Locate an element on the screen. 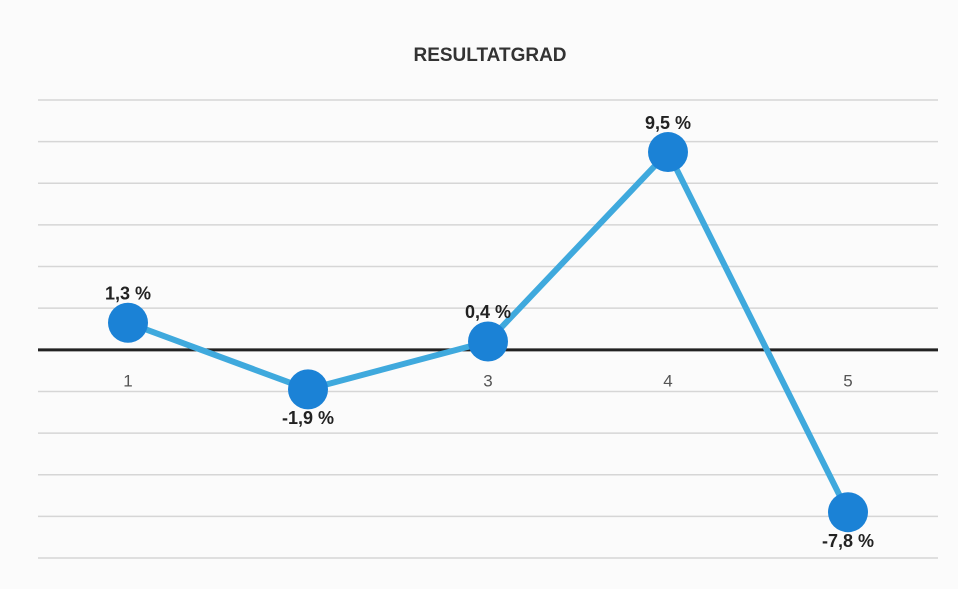  x-tick-label: 3 is located at coordinates (487, 380).